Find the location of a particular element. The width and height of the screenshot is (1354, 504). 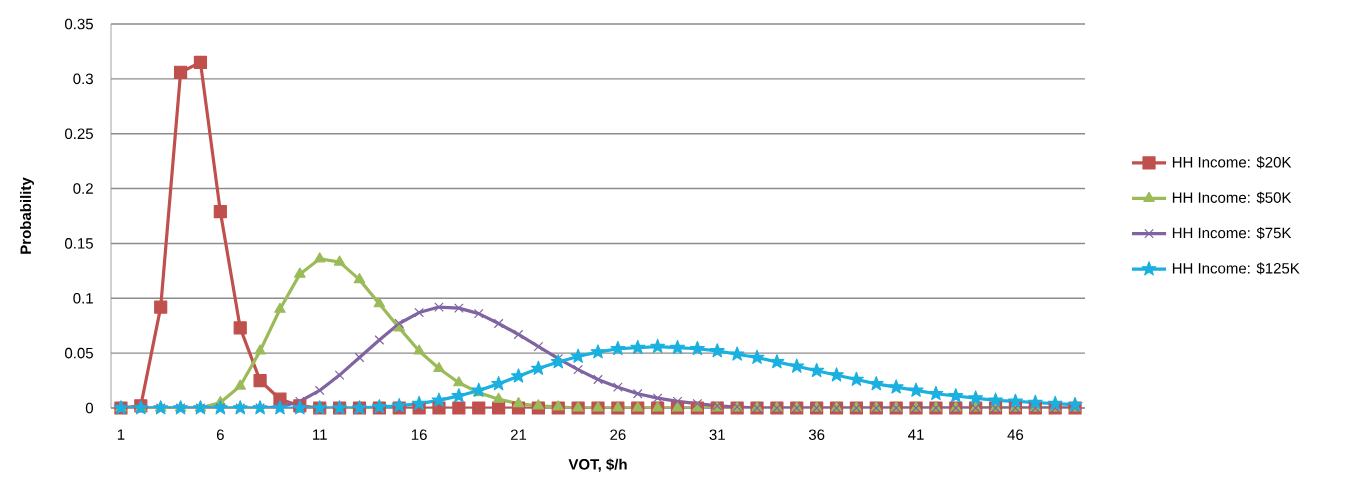

y-tick-label: 0.15 is located at coordinates (79, 243).